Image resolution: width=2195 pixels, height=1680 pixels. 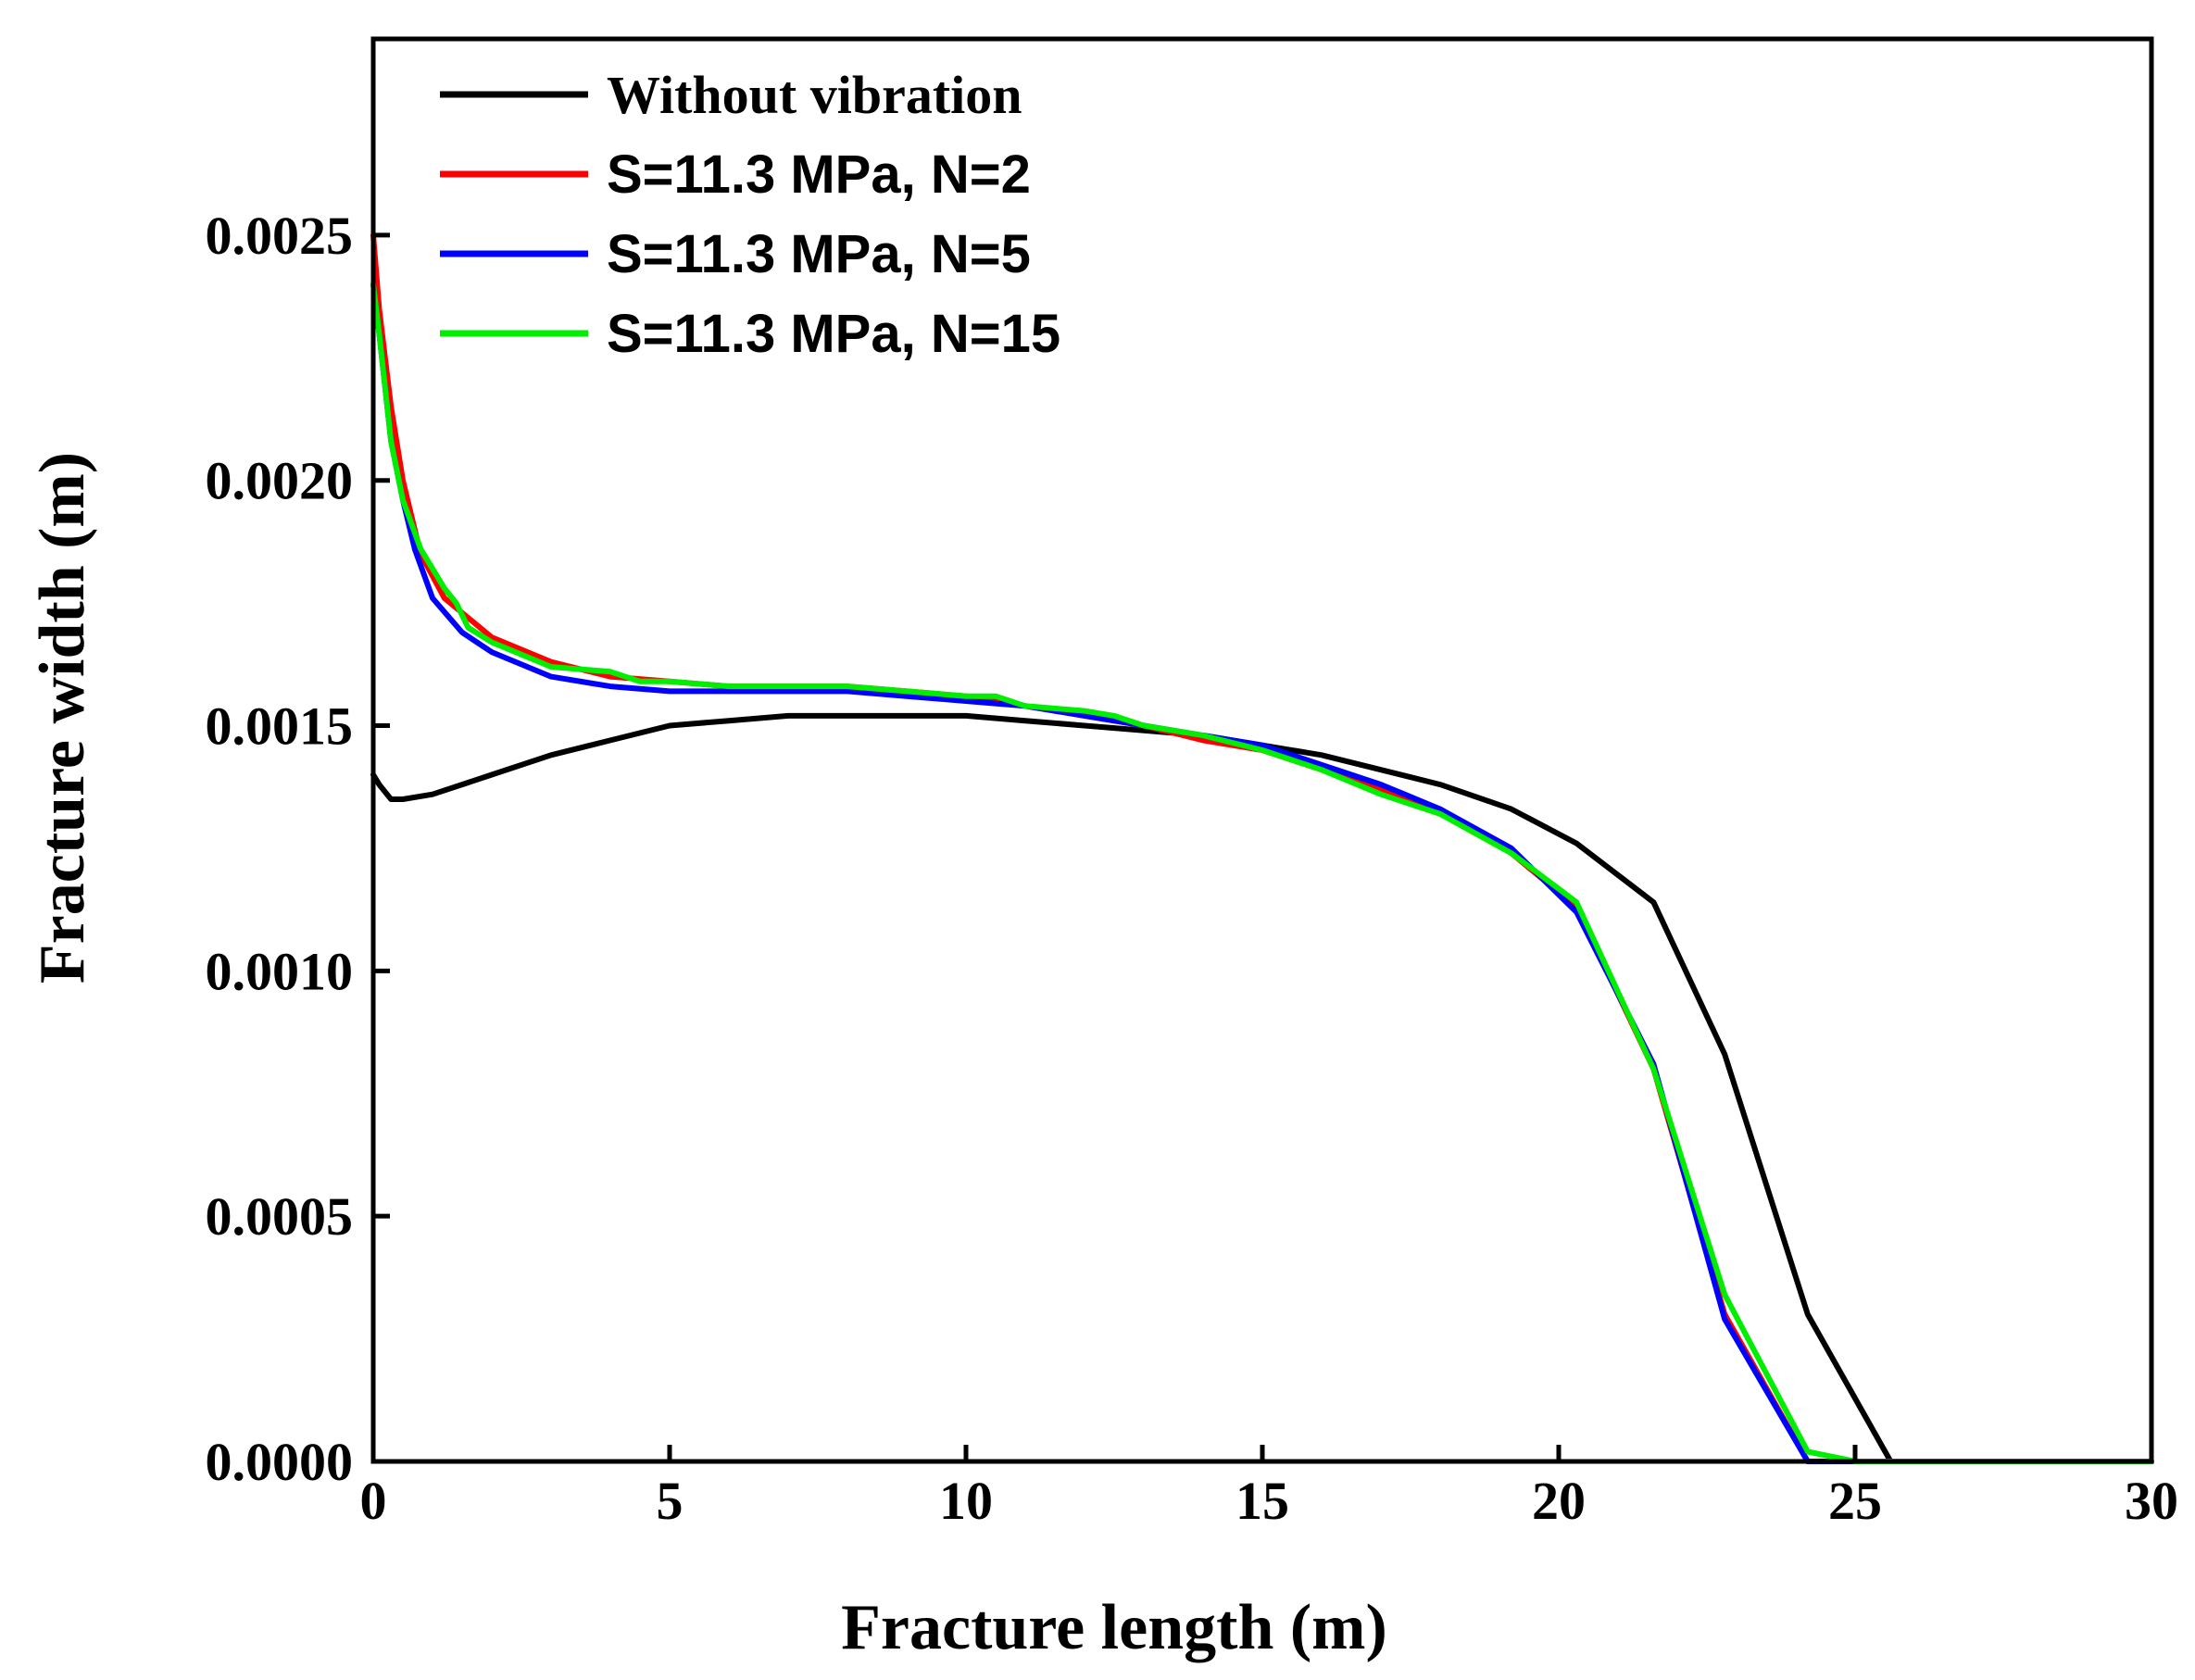 What do you see at coordinates (280, 1216) in the screenshot?
I see `y-tick-label: 0.0005` at bounding box center [280, 1216].